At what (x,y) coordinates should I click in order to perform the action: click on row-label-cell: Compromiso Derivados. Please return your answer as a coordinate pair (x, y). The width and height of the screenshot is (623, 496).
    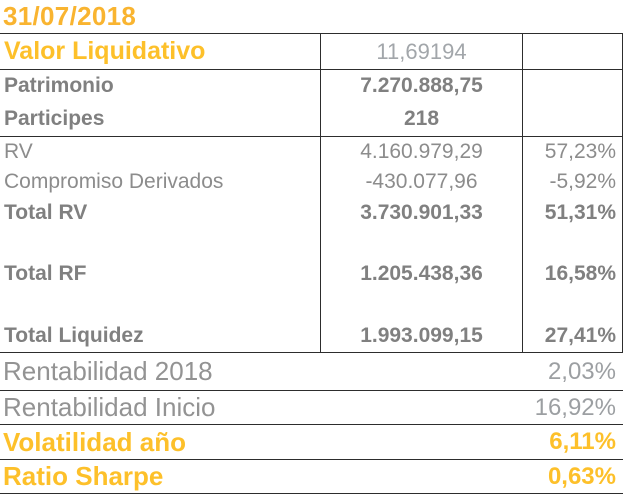
    Looking at the image, I should click on (160, 182).